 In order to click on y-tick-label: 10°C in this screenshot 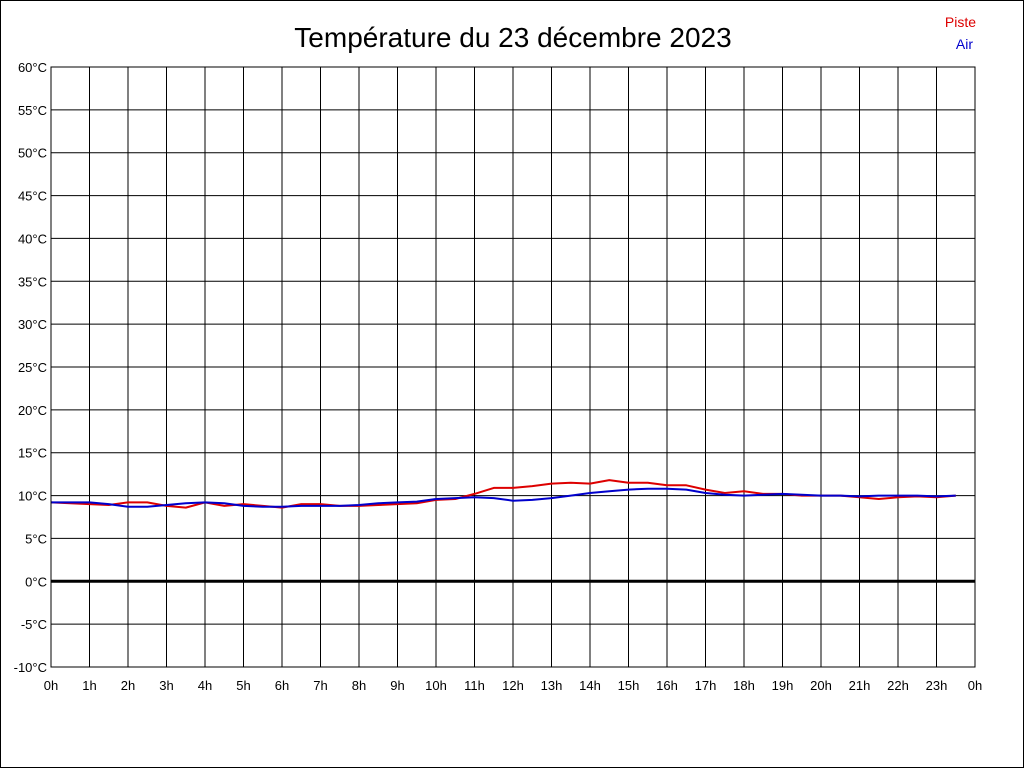, I will do `click(32, 496)`.